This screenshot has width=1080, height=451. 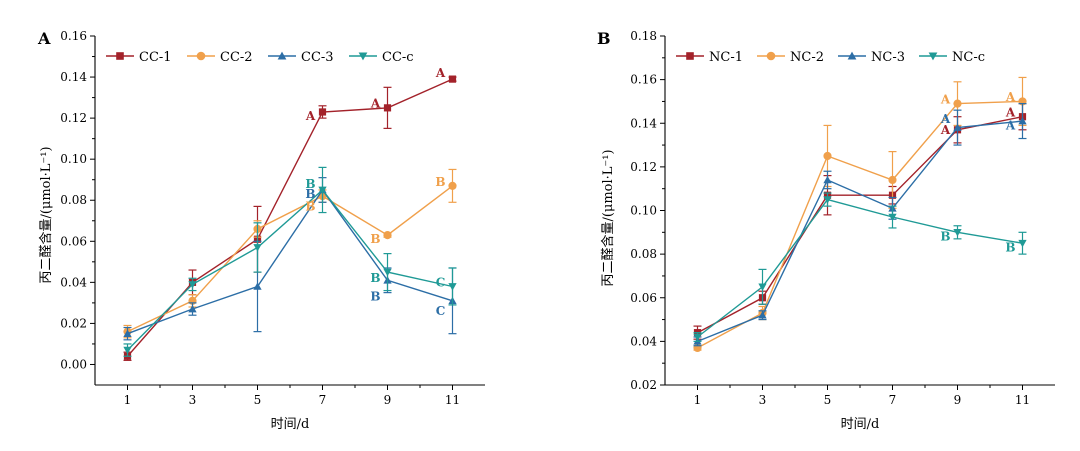 I want to click on x-tick-label: 3, so click(x=193, y=400).